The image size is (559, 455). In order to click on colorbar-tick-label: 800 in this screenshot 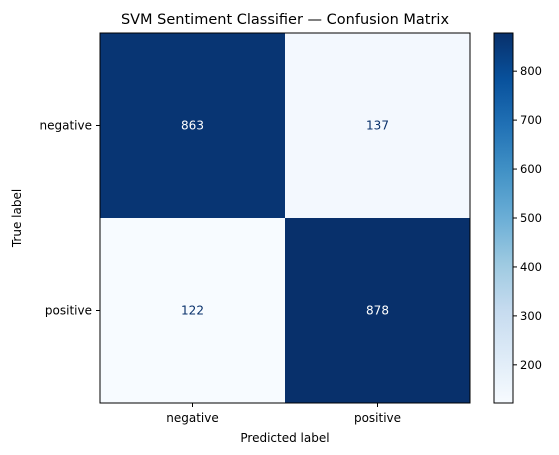, I will do `click(531, 71)`.